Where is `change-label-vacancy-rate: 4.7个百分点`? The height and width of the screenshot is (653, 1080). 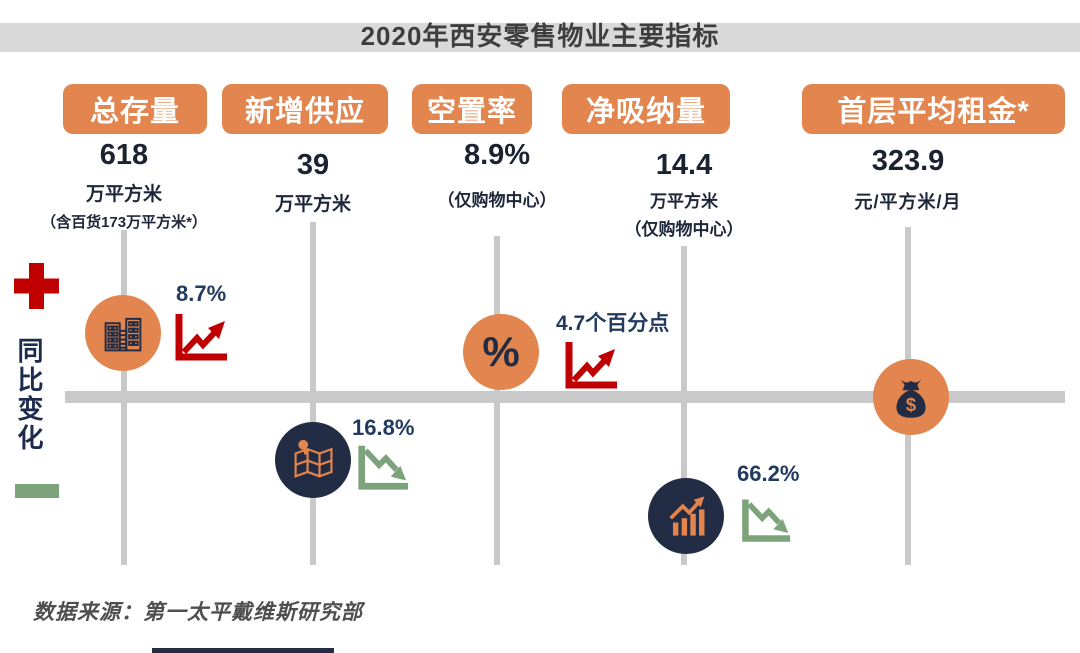 change-label-vacancy-rate: 4.7个百分点 is located at coordinates (613, 323).